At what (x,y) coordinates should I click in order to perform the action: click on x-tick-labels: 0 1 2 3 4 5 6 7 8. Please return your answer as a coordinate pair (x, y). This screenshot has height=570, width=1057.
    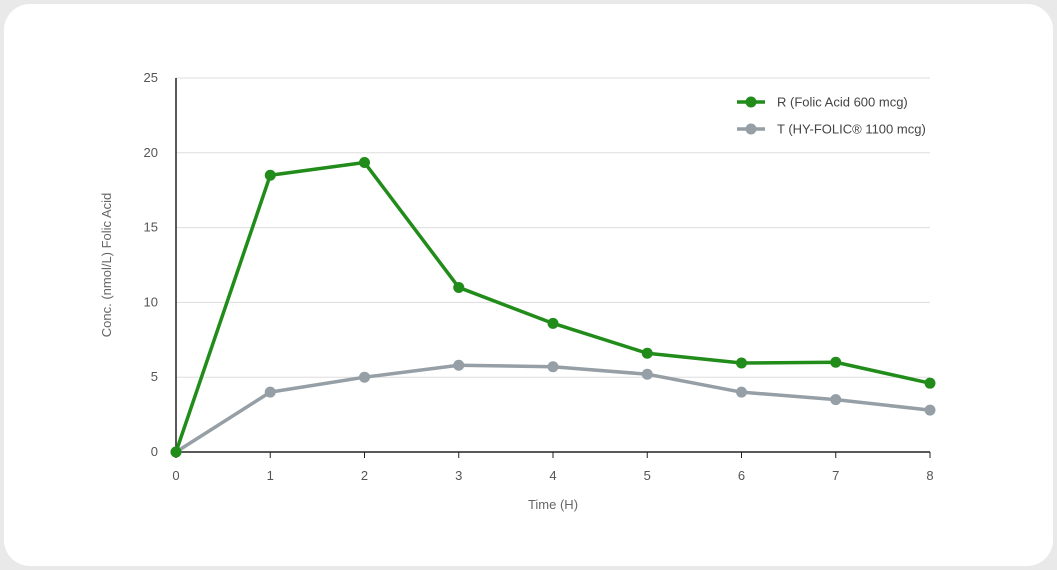
    Looking at the image, I should click on (553, 467).